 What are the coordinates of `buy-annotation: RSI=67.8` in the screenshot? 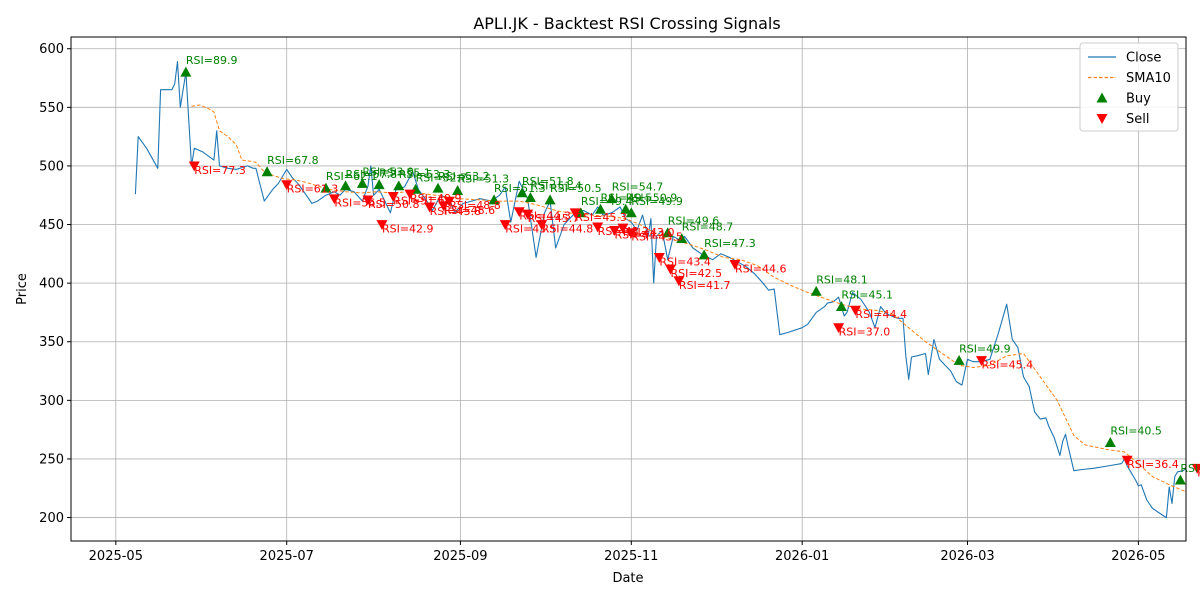 It's located at (293, 160).